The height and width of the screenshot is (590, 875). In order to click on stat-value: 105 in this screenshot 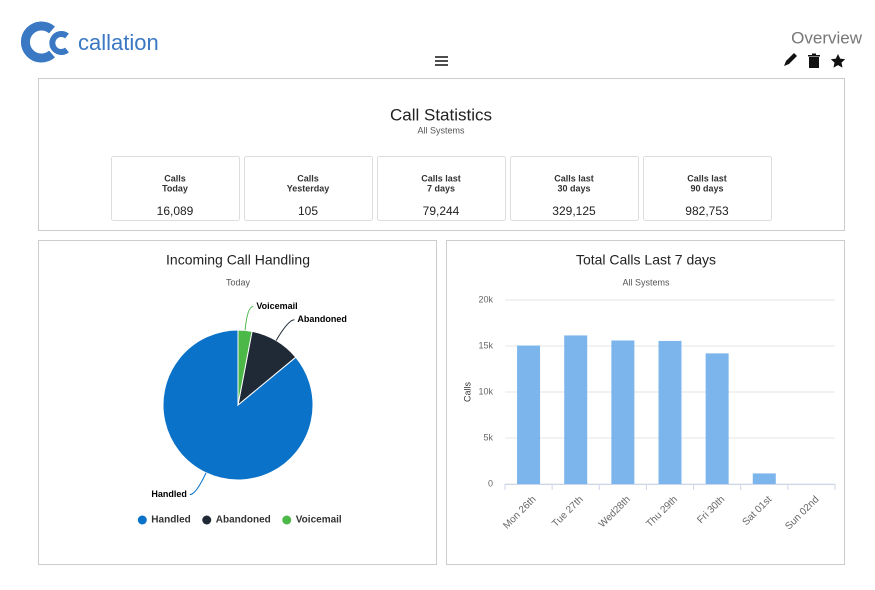, I will do `click(308, 211)`.